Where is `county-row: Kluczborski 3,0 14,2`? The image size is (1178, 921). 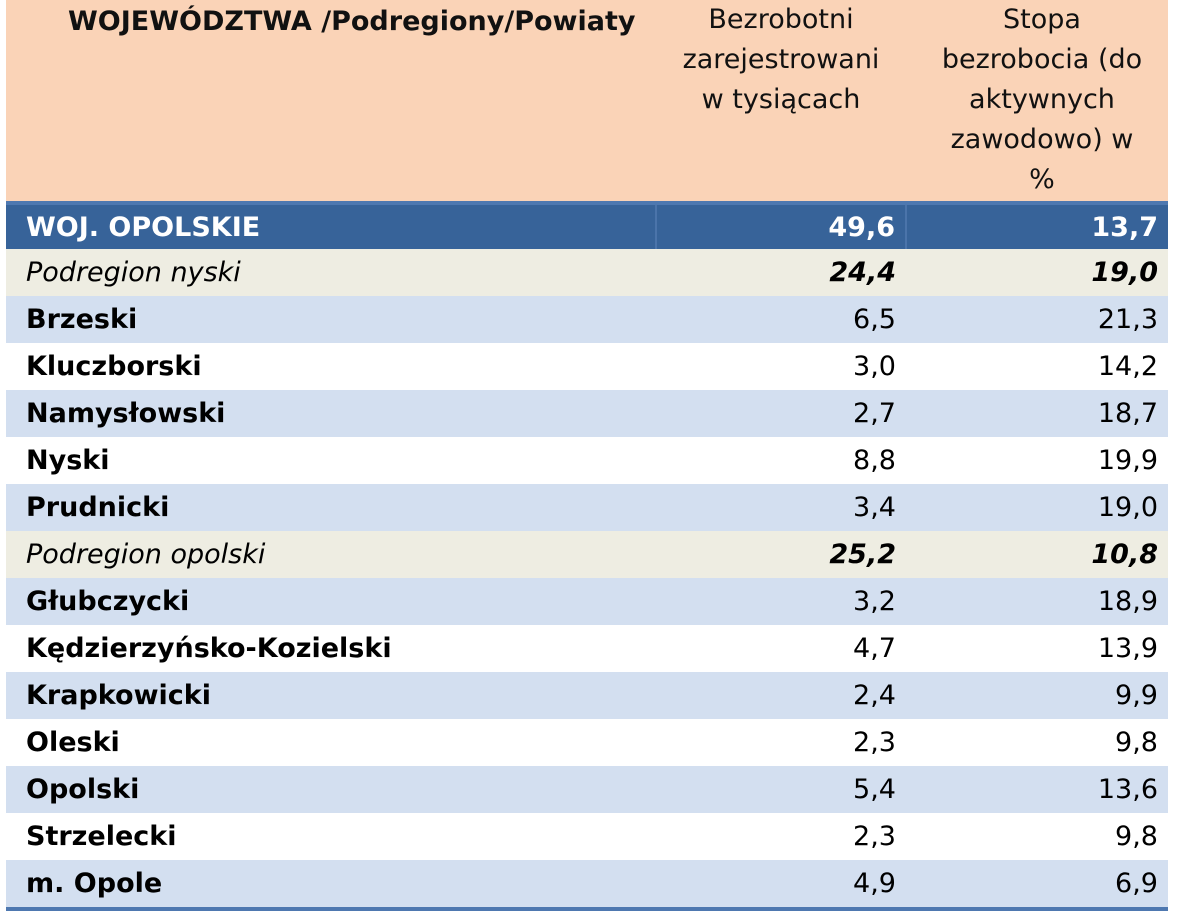 county-row: Kluczborski 3,0 14,2 is located at coordinates (587, 366).